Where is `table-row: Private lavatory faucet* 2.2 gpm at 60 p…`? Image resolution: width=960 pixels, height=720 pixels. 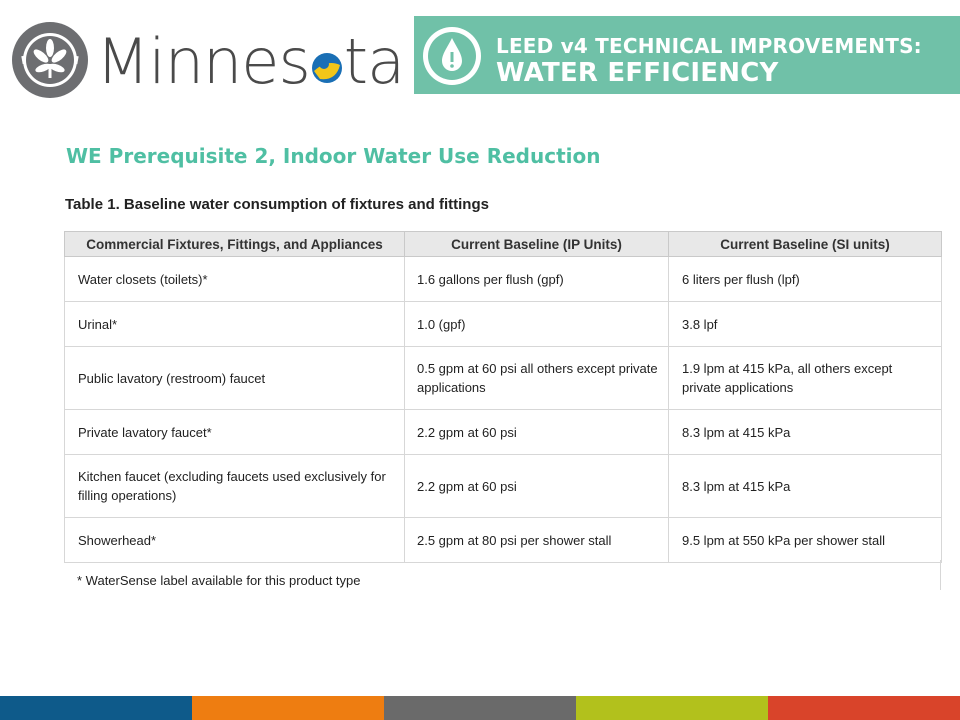 table-row: Private lavatory faucet* 2.2 gpm at 60 p… is located at coordinates (503, 432).